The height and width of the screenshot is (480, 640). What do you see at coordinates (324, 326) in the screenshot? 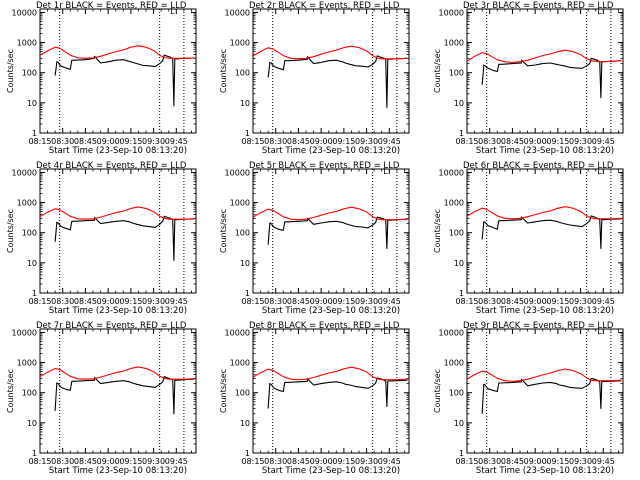
I see `chart-title: Det 8r BLACK = Events, RED = LLD` at bounding box center [324, 326].